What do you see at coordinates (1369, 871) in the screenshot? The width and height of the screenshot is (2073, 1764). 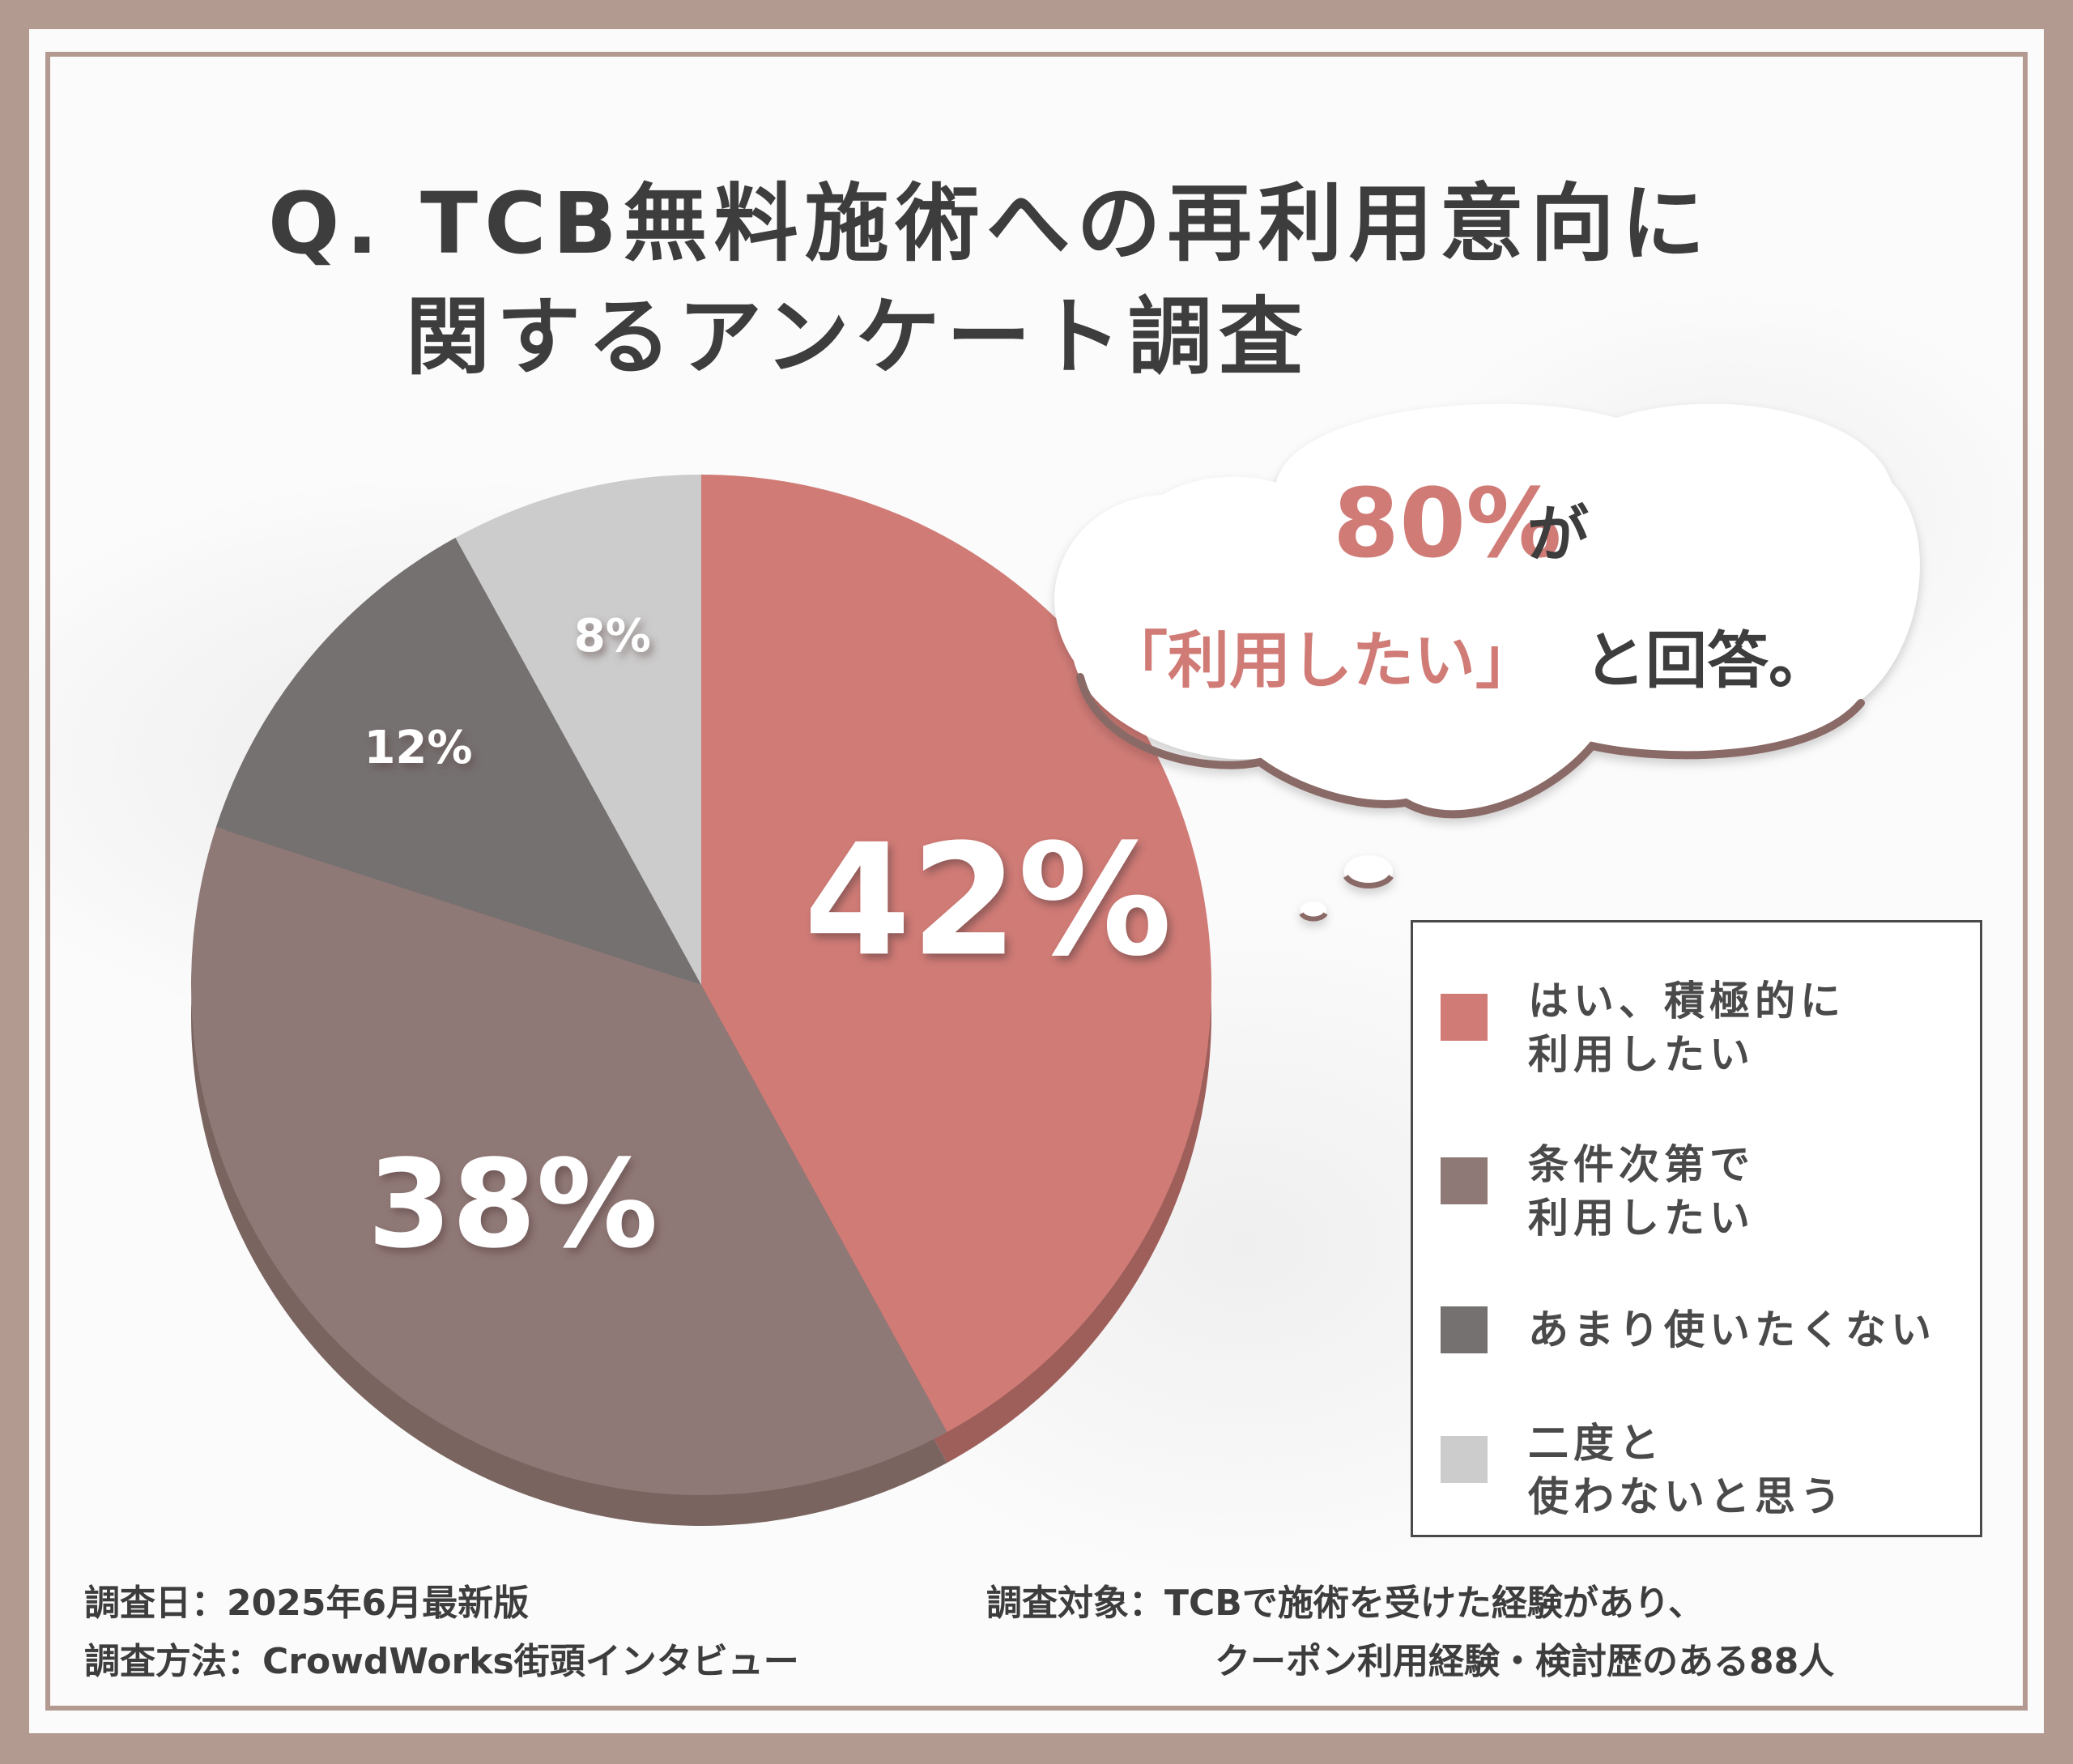 I see `thought-dot-large` at bounding box center [1369, 871].